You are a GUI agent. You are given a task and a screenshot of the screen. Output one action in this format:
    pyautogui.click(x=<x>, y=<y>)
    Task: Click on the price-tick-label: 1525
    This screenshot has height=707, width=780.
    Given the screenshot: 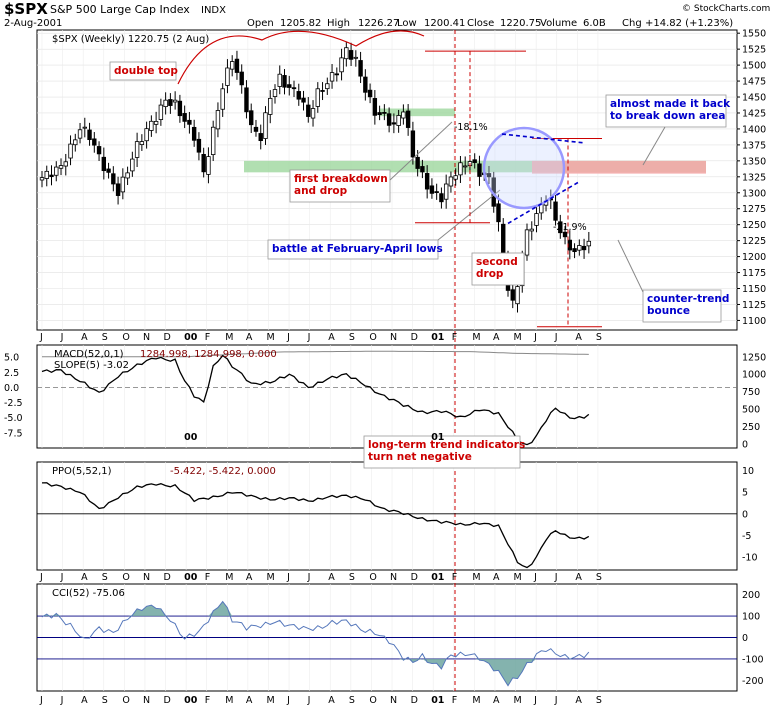 What is the action you would take?
    pyautogui.click(x=754, y=50)
    